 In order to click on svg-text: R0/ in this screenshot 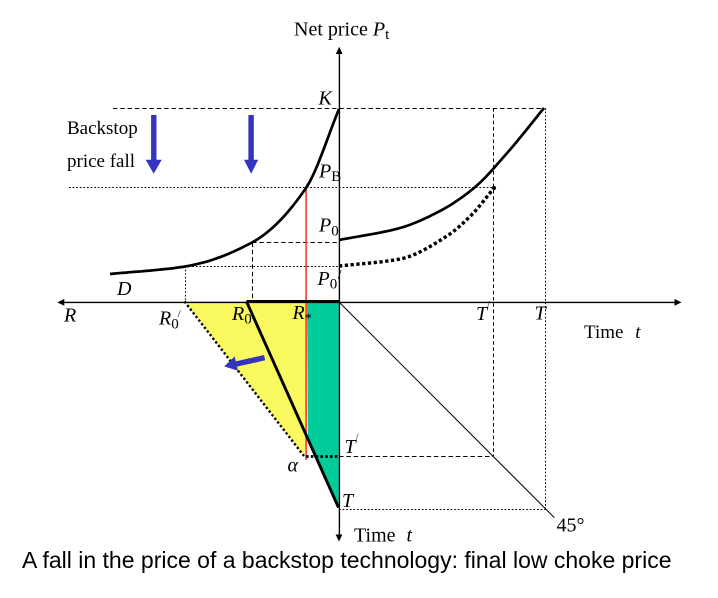, I will do `click(170, 320)`.